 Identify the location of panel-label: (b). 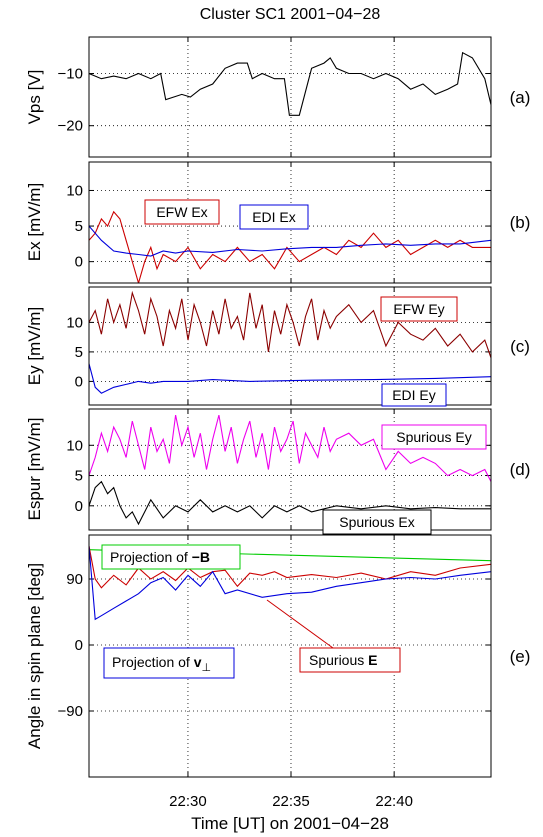
(520, 222).